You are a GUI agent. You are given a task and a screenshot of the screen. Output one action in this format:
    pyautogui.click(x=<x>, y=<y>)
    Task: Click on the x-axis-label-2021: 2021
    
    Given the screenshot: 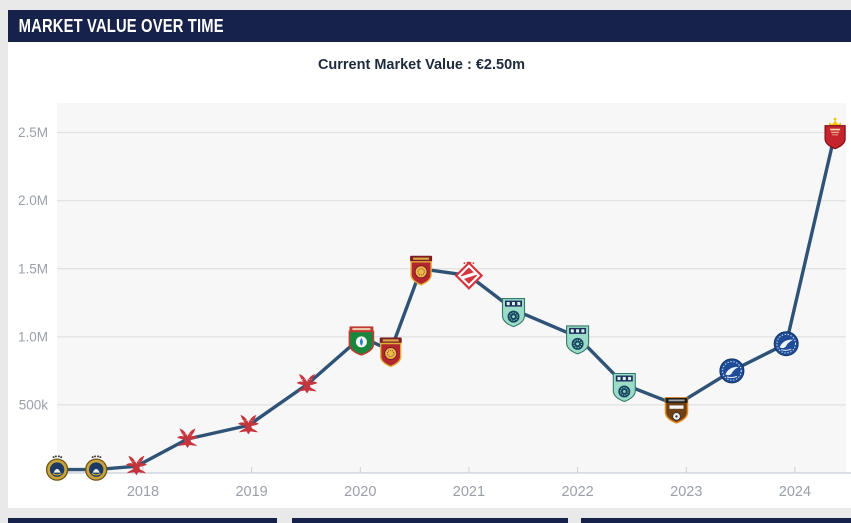 What is the action you would take?
    pyautogui.click(x=469, y=492)
    